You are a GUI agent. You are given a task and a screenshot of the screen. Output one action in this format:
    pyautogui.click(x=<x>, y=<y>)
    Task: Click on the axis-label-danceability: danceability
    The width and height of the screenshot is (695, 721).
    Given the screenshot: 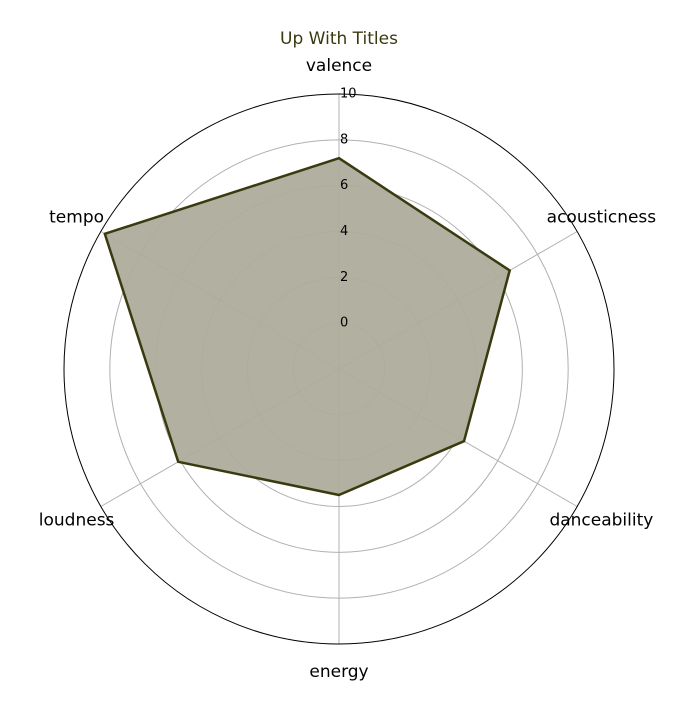 What is the action you would take?
    pyautogui.click(x=601, y=521)
    